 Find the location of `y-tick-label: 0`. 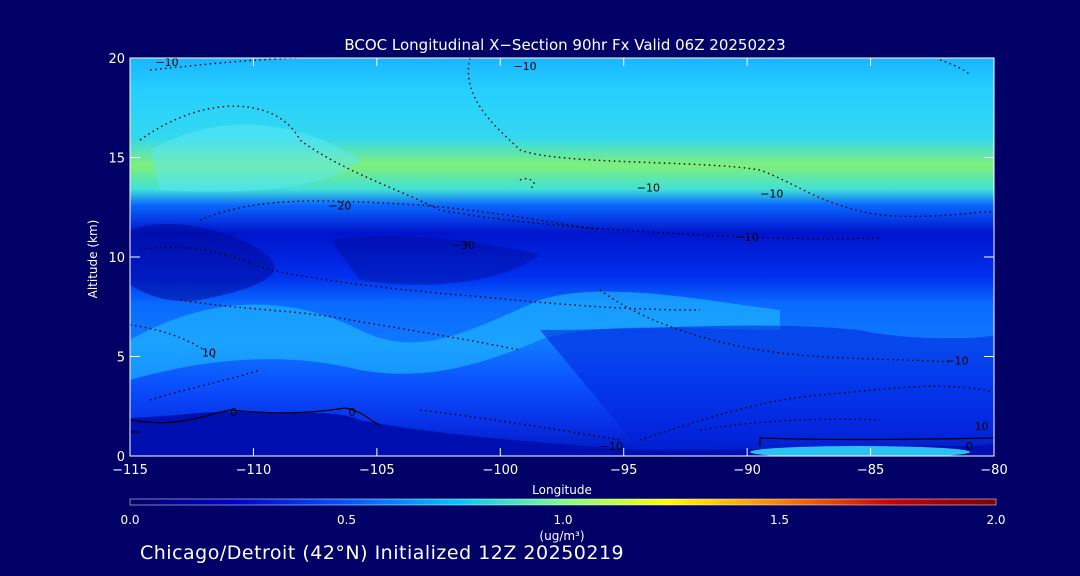

y-tick-label: 0 is located at coordinates (121, 457).